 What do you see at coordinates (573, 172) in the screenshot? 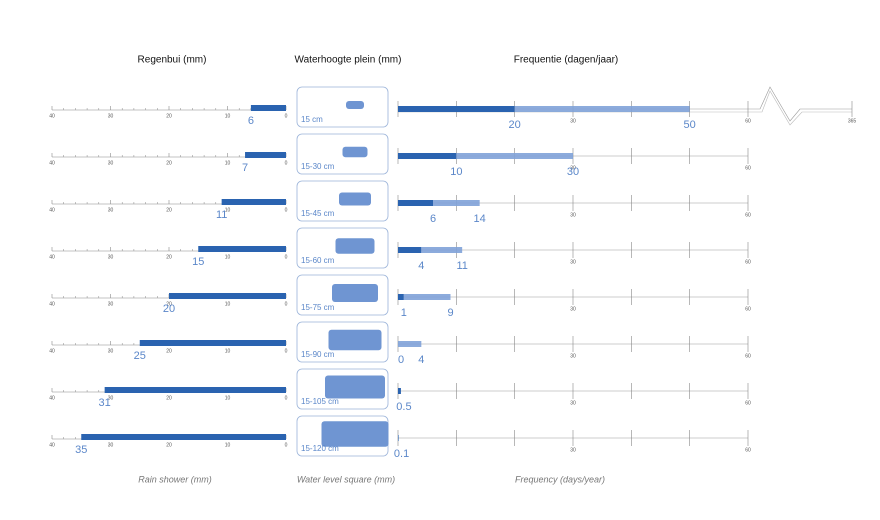
I see `freq-label: 30` at bounding box center [573, 172].